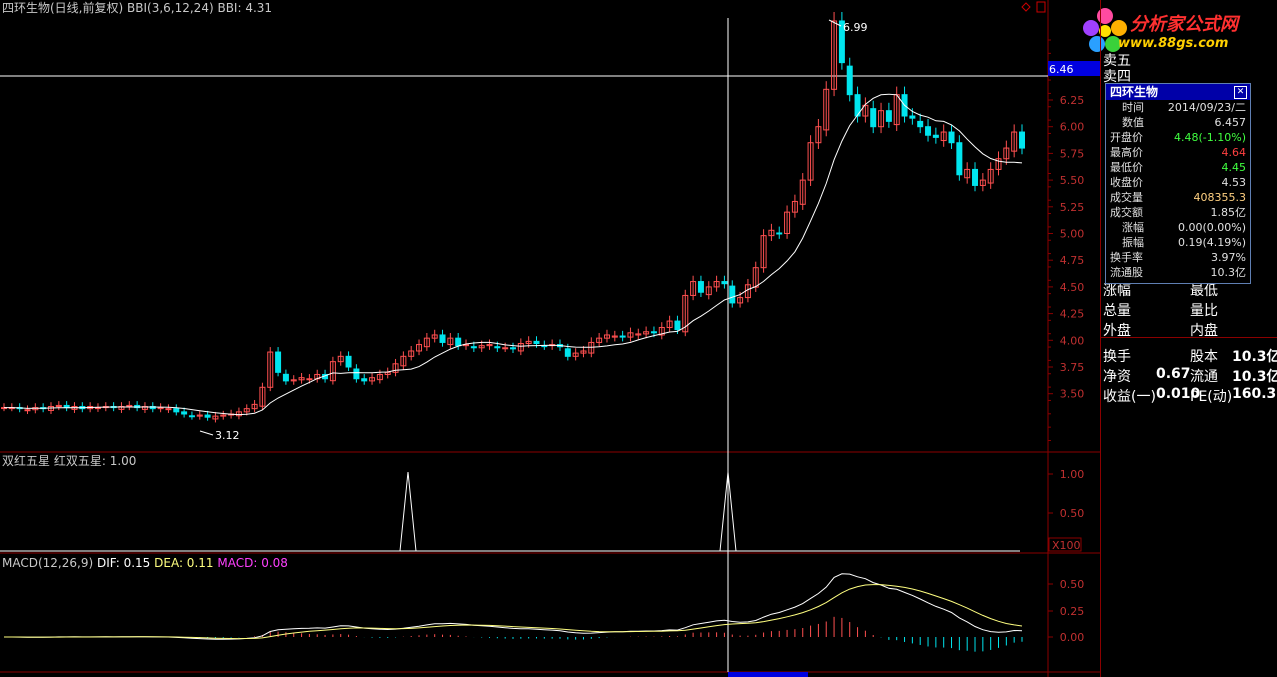 This screenshot has height=677, width=1277. Describe the element at coordinates (1126, 137) in the screenshot. I see `popup-row-key: 开盘价` at that location.